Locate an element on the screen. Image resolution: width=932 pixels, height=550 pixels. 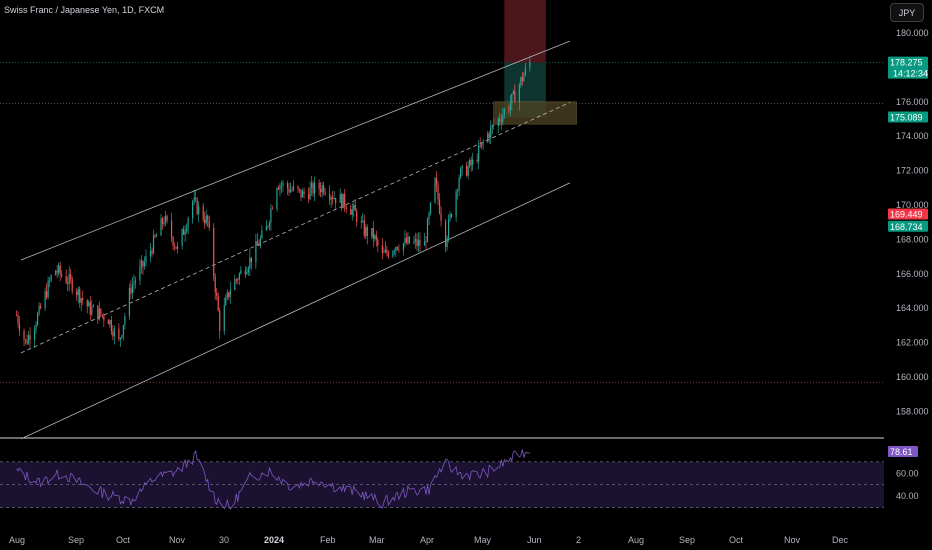
time-tick-label: Jun is located at coordinates (534, 540).